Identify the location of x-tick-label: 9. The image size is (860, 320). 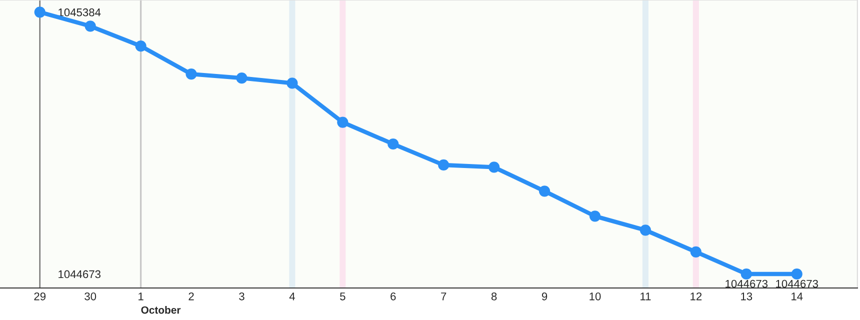
(545, 296).